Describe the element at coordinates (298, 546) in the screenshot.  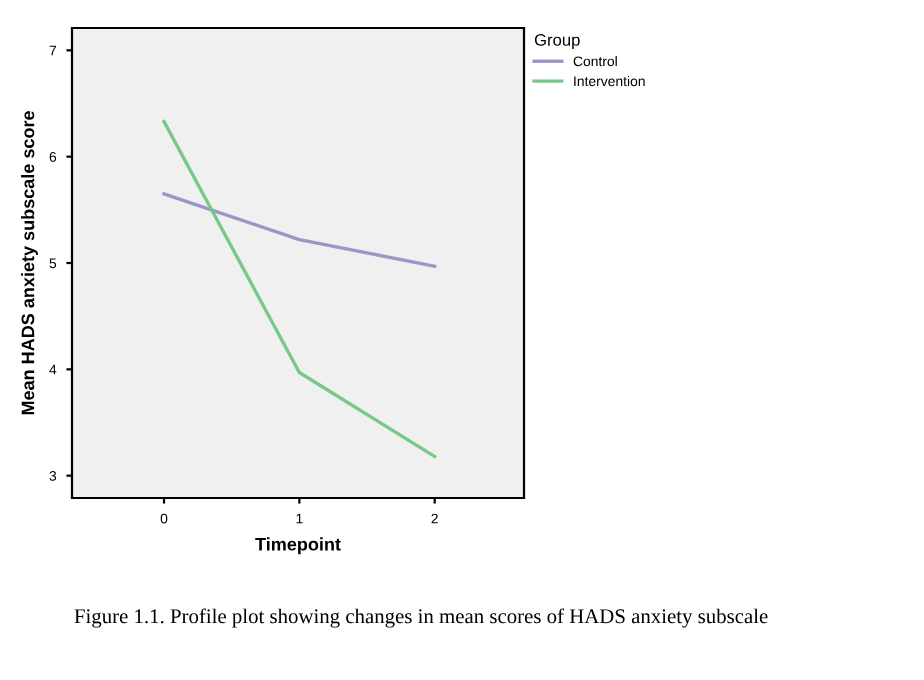
I see `x-axis-title: Timepoint` at that location.